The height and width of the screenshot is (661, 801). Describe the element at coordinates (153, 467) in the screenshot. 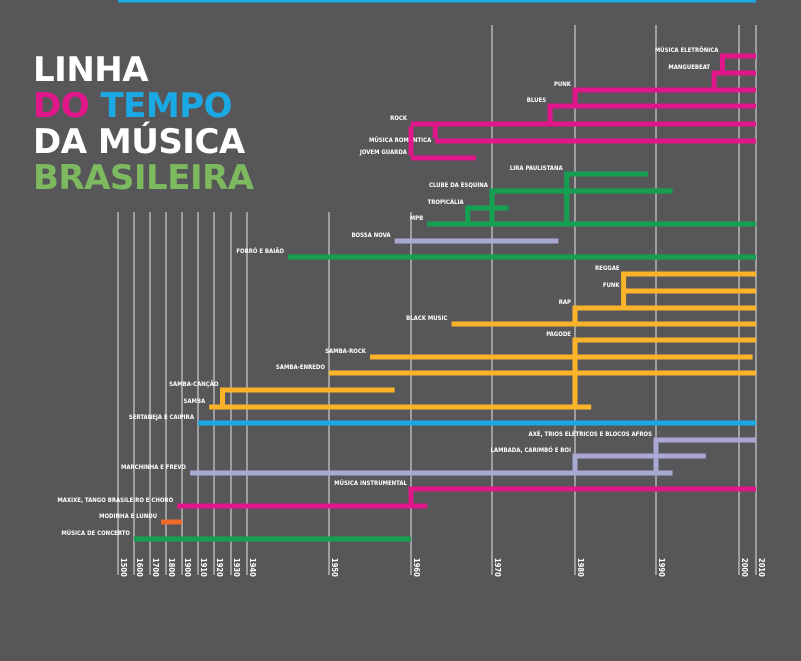

I see `genre-label: MARCHINHA E FREVO` at that location.